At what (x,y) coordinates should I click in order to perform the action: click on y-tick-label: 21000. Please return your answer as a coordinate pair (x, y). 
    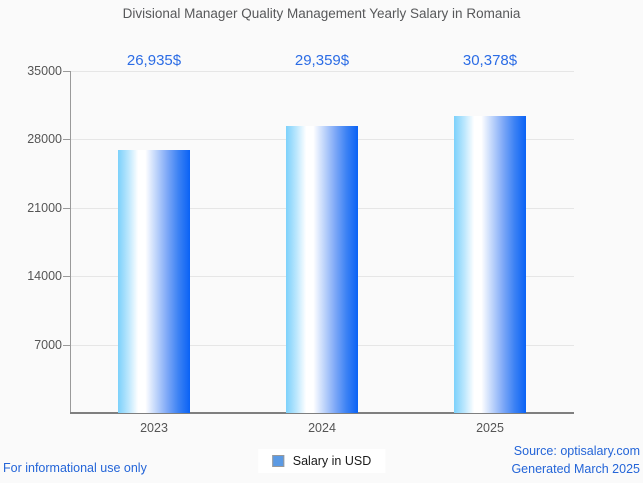
    Looking at the image, I should click on (44, 207).